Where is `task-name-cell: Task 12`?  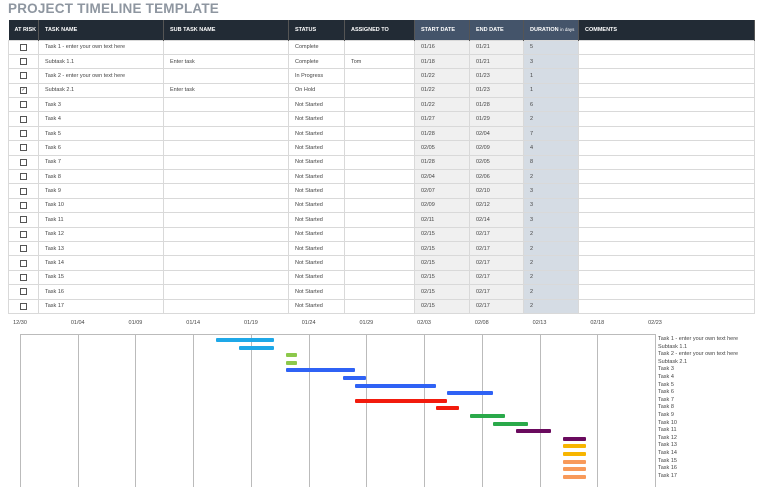
task-name-cell: Task 12 is located at coordinates (101, 234).